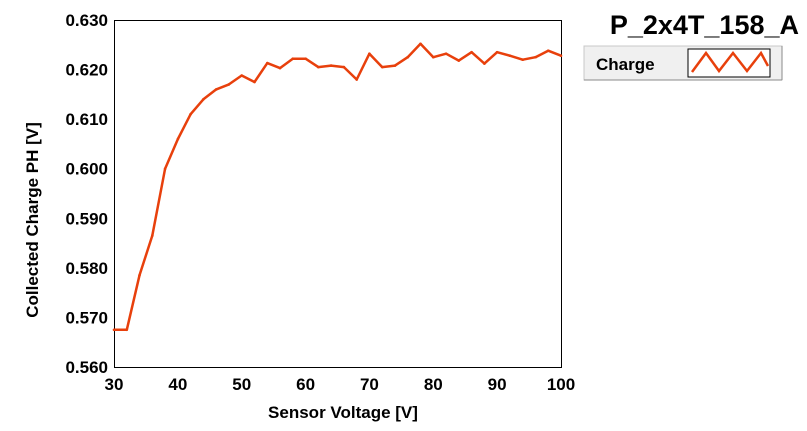 The height and width of the screenshot is (431, 807). I want to click on y-tick-label: 0.620, so click(86, 70).